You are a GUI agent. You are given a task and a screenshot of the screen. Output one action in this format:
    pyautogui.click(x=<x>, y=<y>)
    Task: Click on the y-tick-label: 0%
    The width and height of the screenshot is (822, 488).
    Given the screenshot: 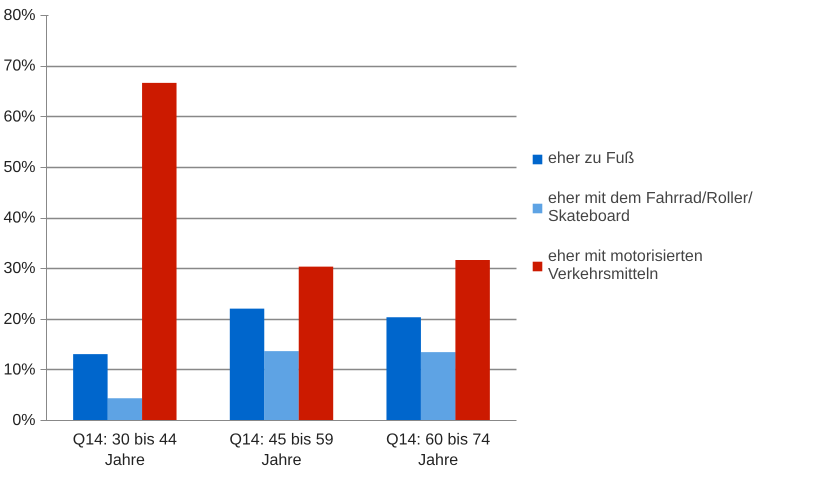 What is the action you would take?
    pyautogui.click(x=24, y=420)
    